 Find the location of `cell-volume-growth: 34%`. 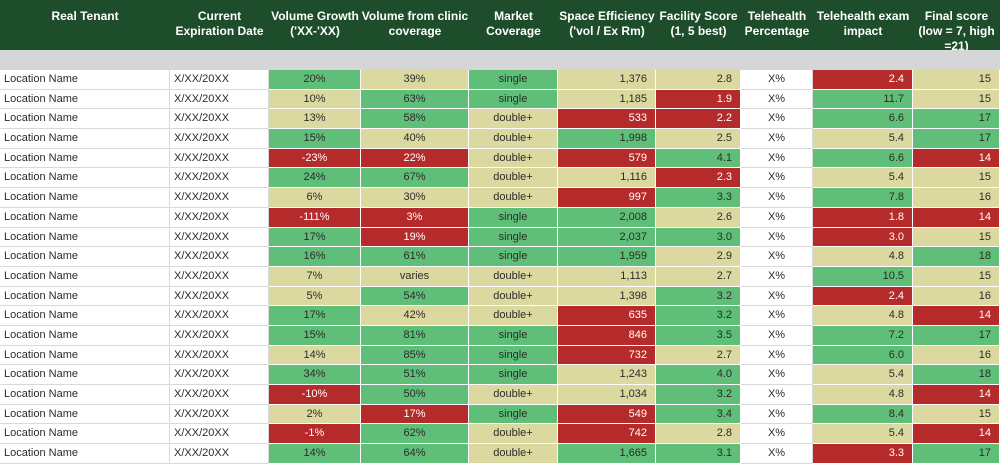

cell-volume-growth: 34% is located at coordinates (315, 375).